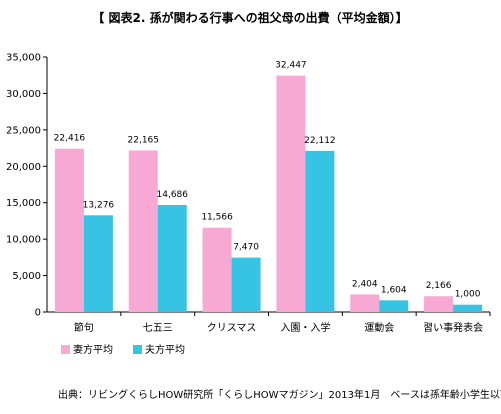  What do you see at coordinates (23, 203) in the screenshot?
I see `y-tick-label: 15,000` at bounding box center [23, 203].